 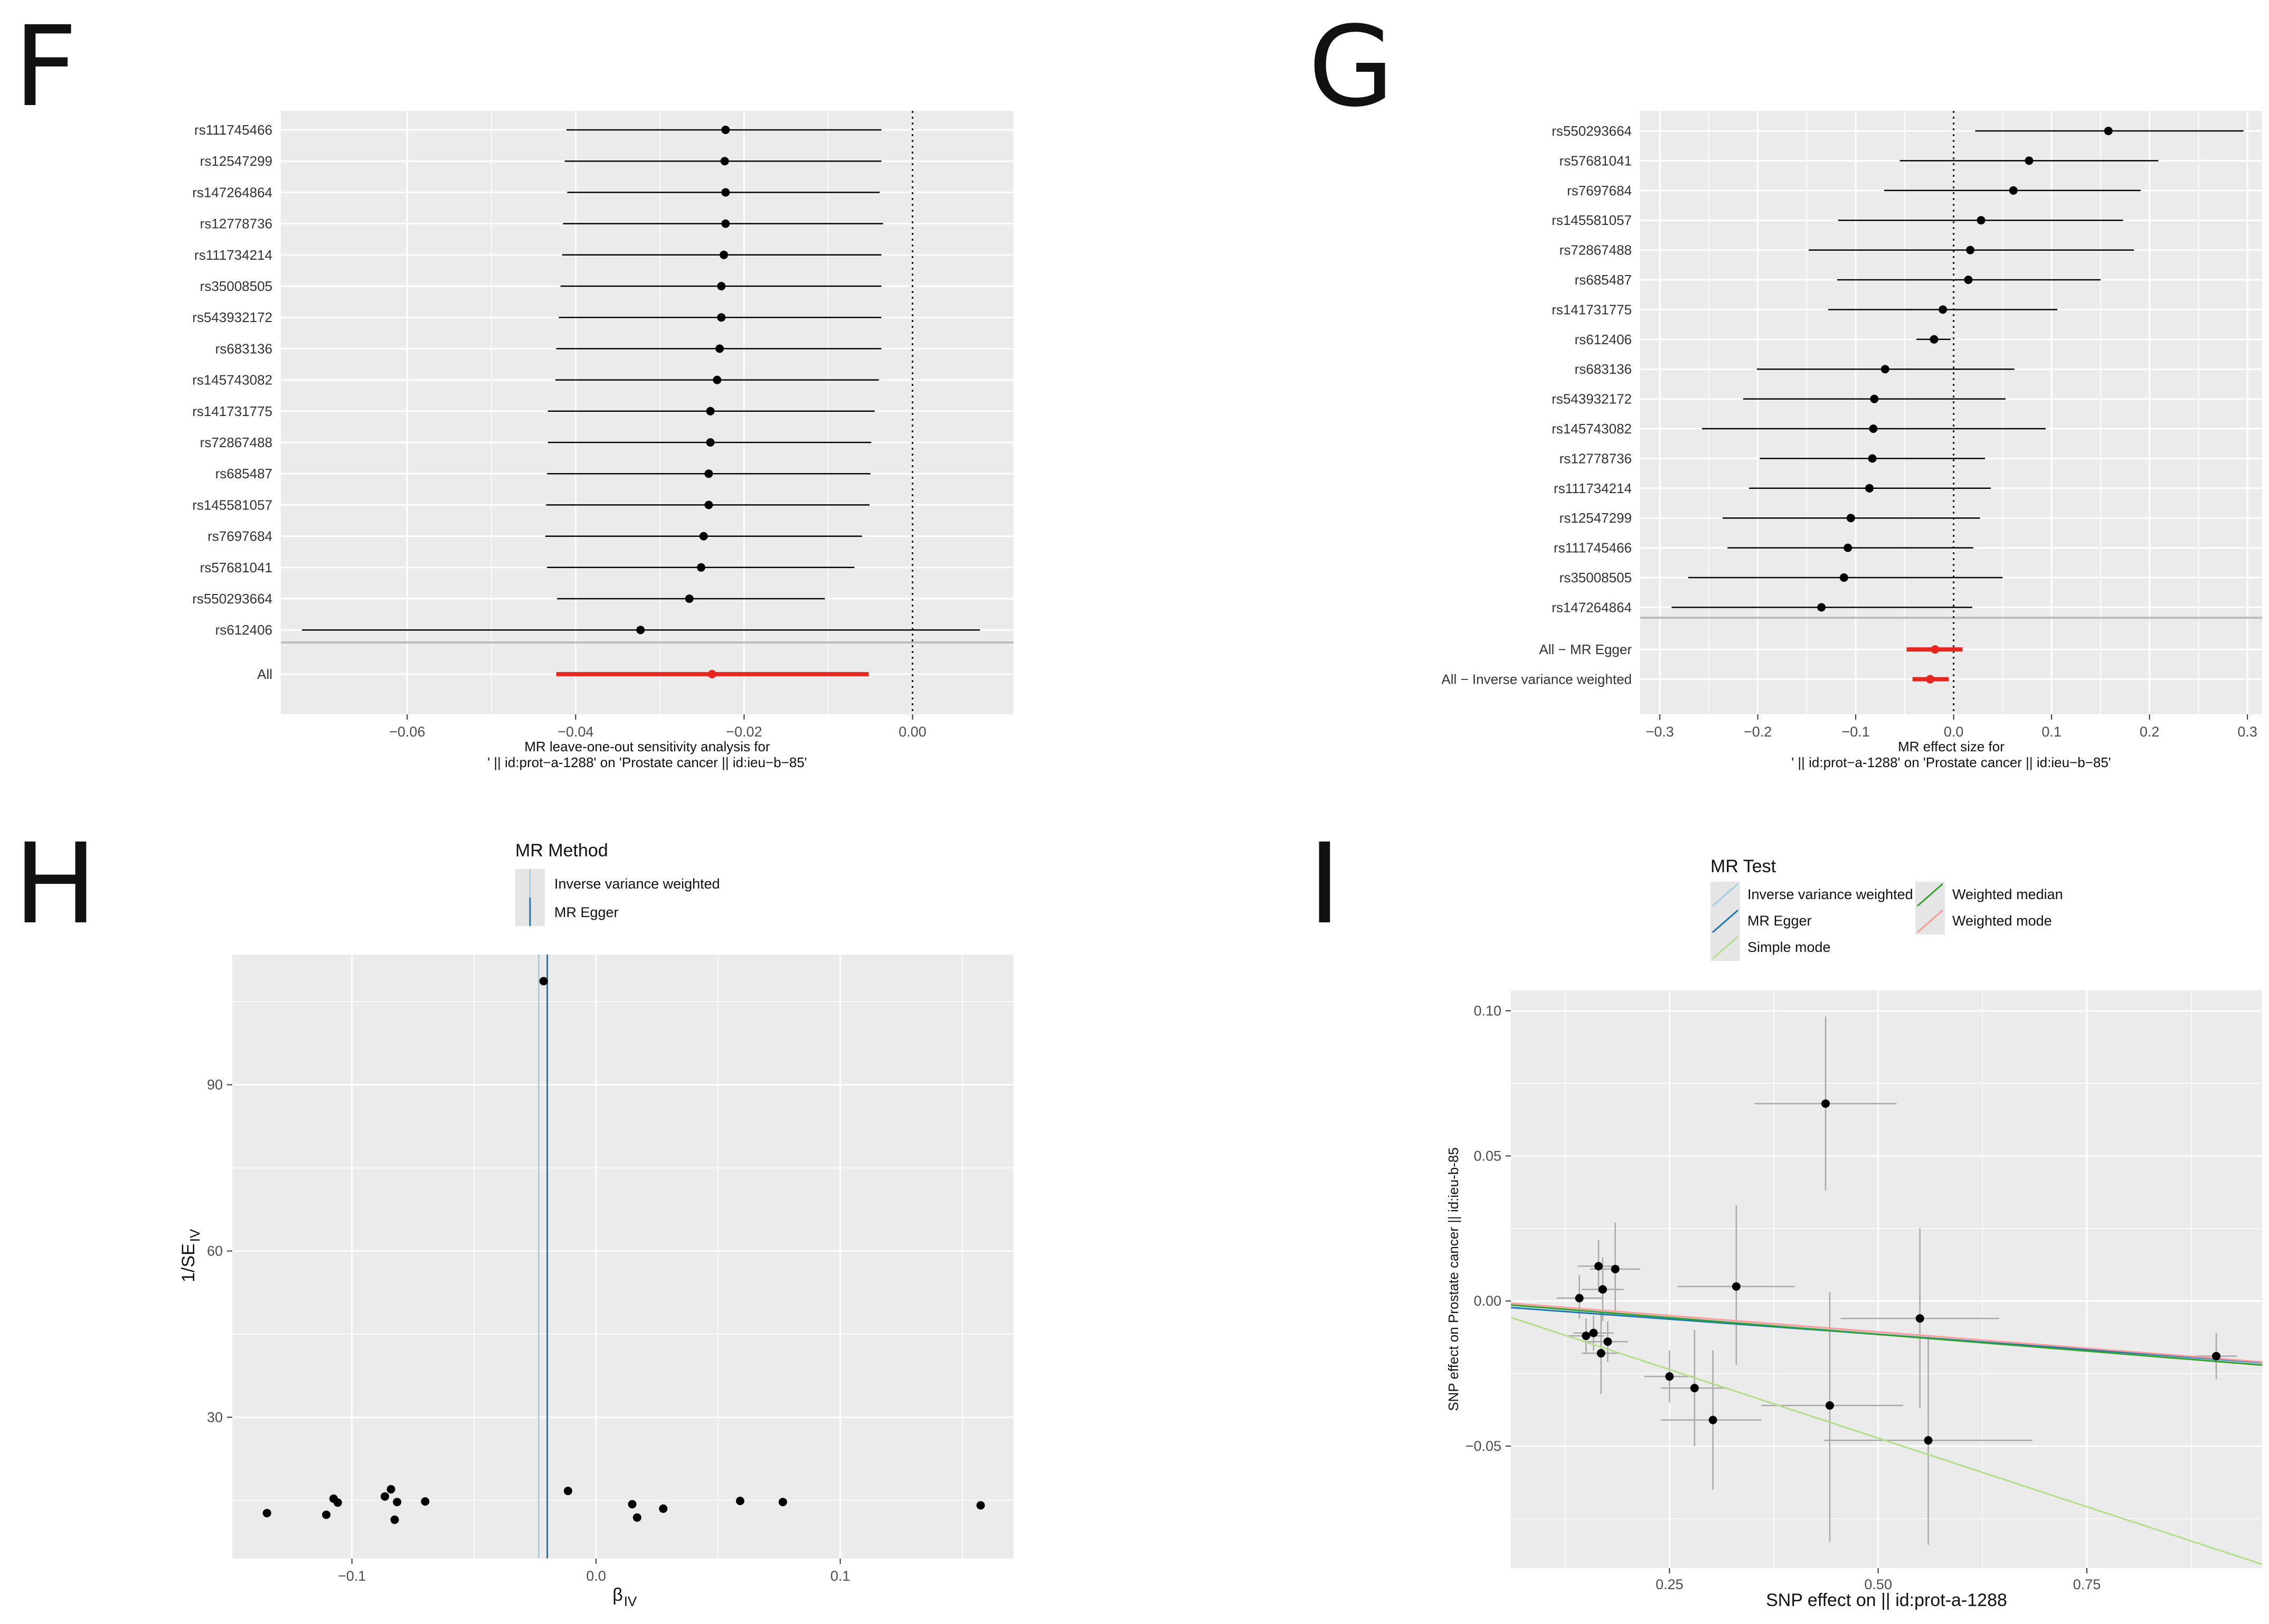 What do you see at coordinates (2002, 921) in the screenshot?
I see `legend-label: Weighted mode` at bounding box center [2002, 921].